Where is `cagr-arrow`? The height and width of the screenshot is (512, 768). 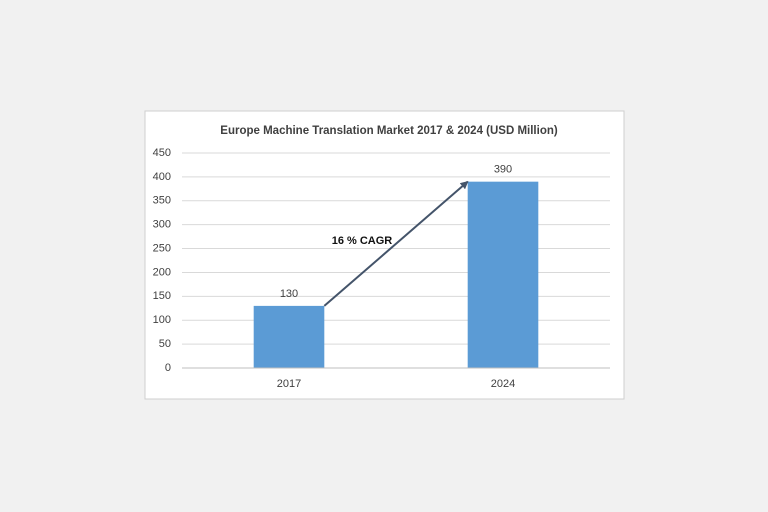 cagr-arrow is located at coordinates (396, 243).